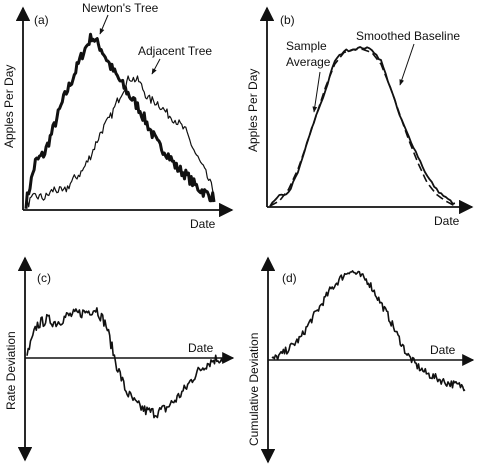 This screenshot has height=468, width=480. I want to click on panel-c-series-1-line, so click(126, 363).